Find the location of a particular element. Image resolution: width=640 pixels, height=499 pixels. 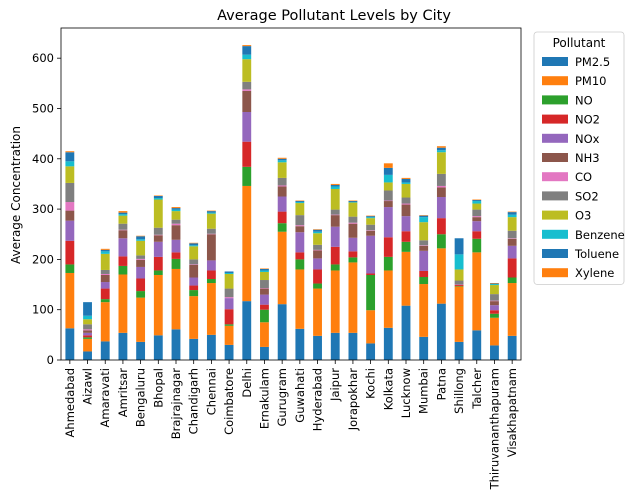

bar-segment-nh3-kochi is located at coordinates (371, 233).